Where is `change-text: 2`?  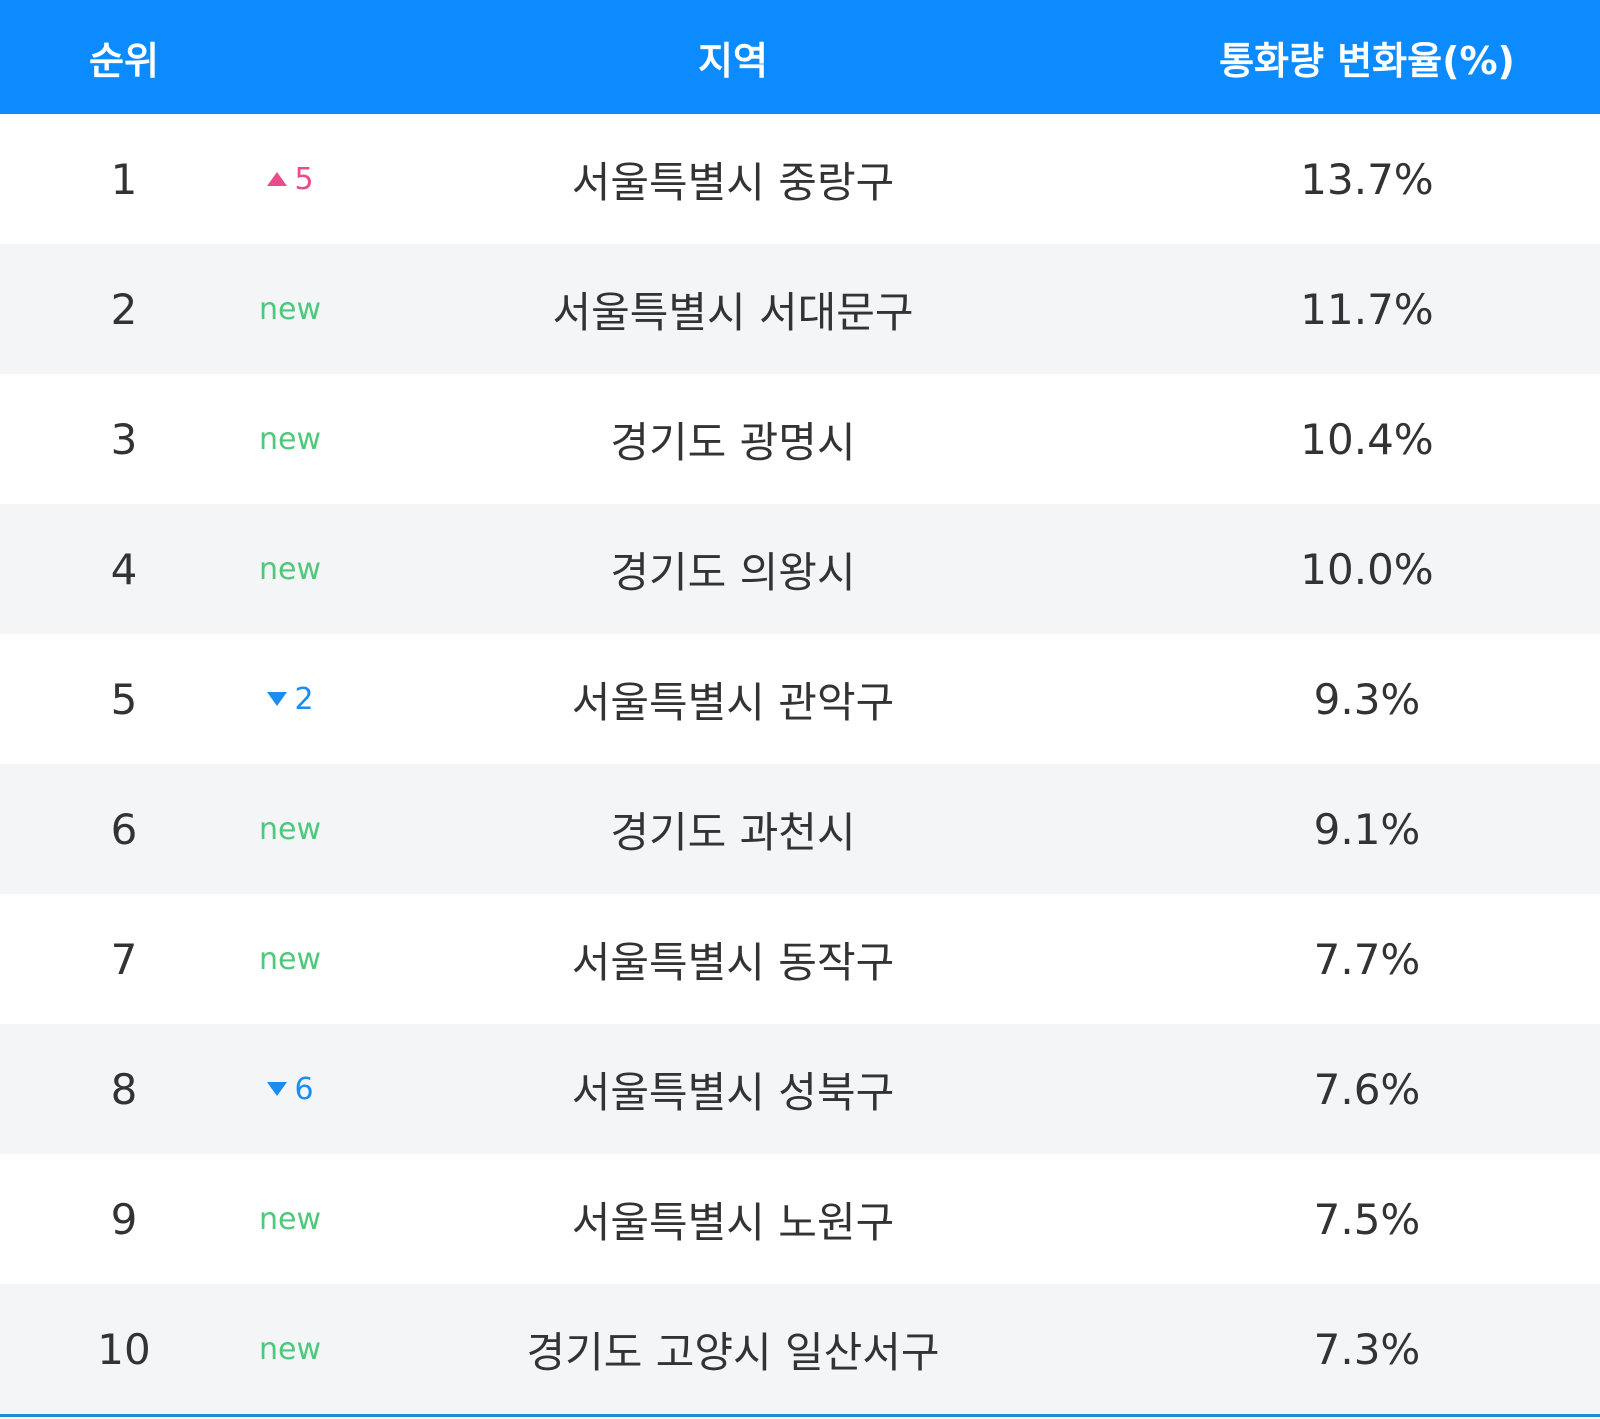 change-text: 2 is located at coordinates (304, 699).